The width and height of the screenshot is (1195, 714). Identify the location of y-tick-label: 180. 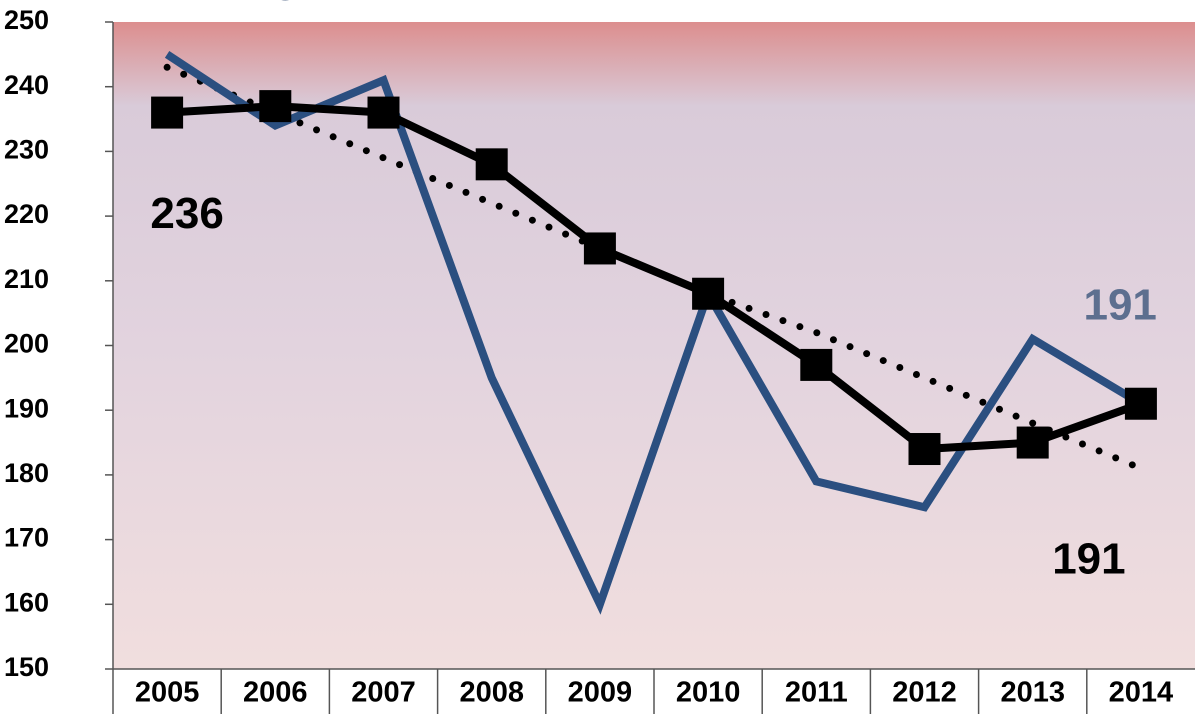
(26, 473).